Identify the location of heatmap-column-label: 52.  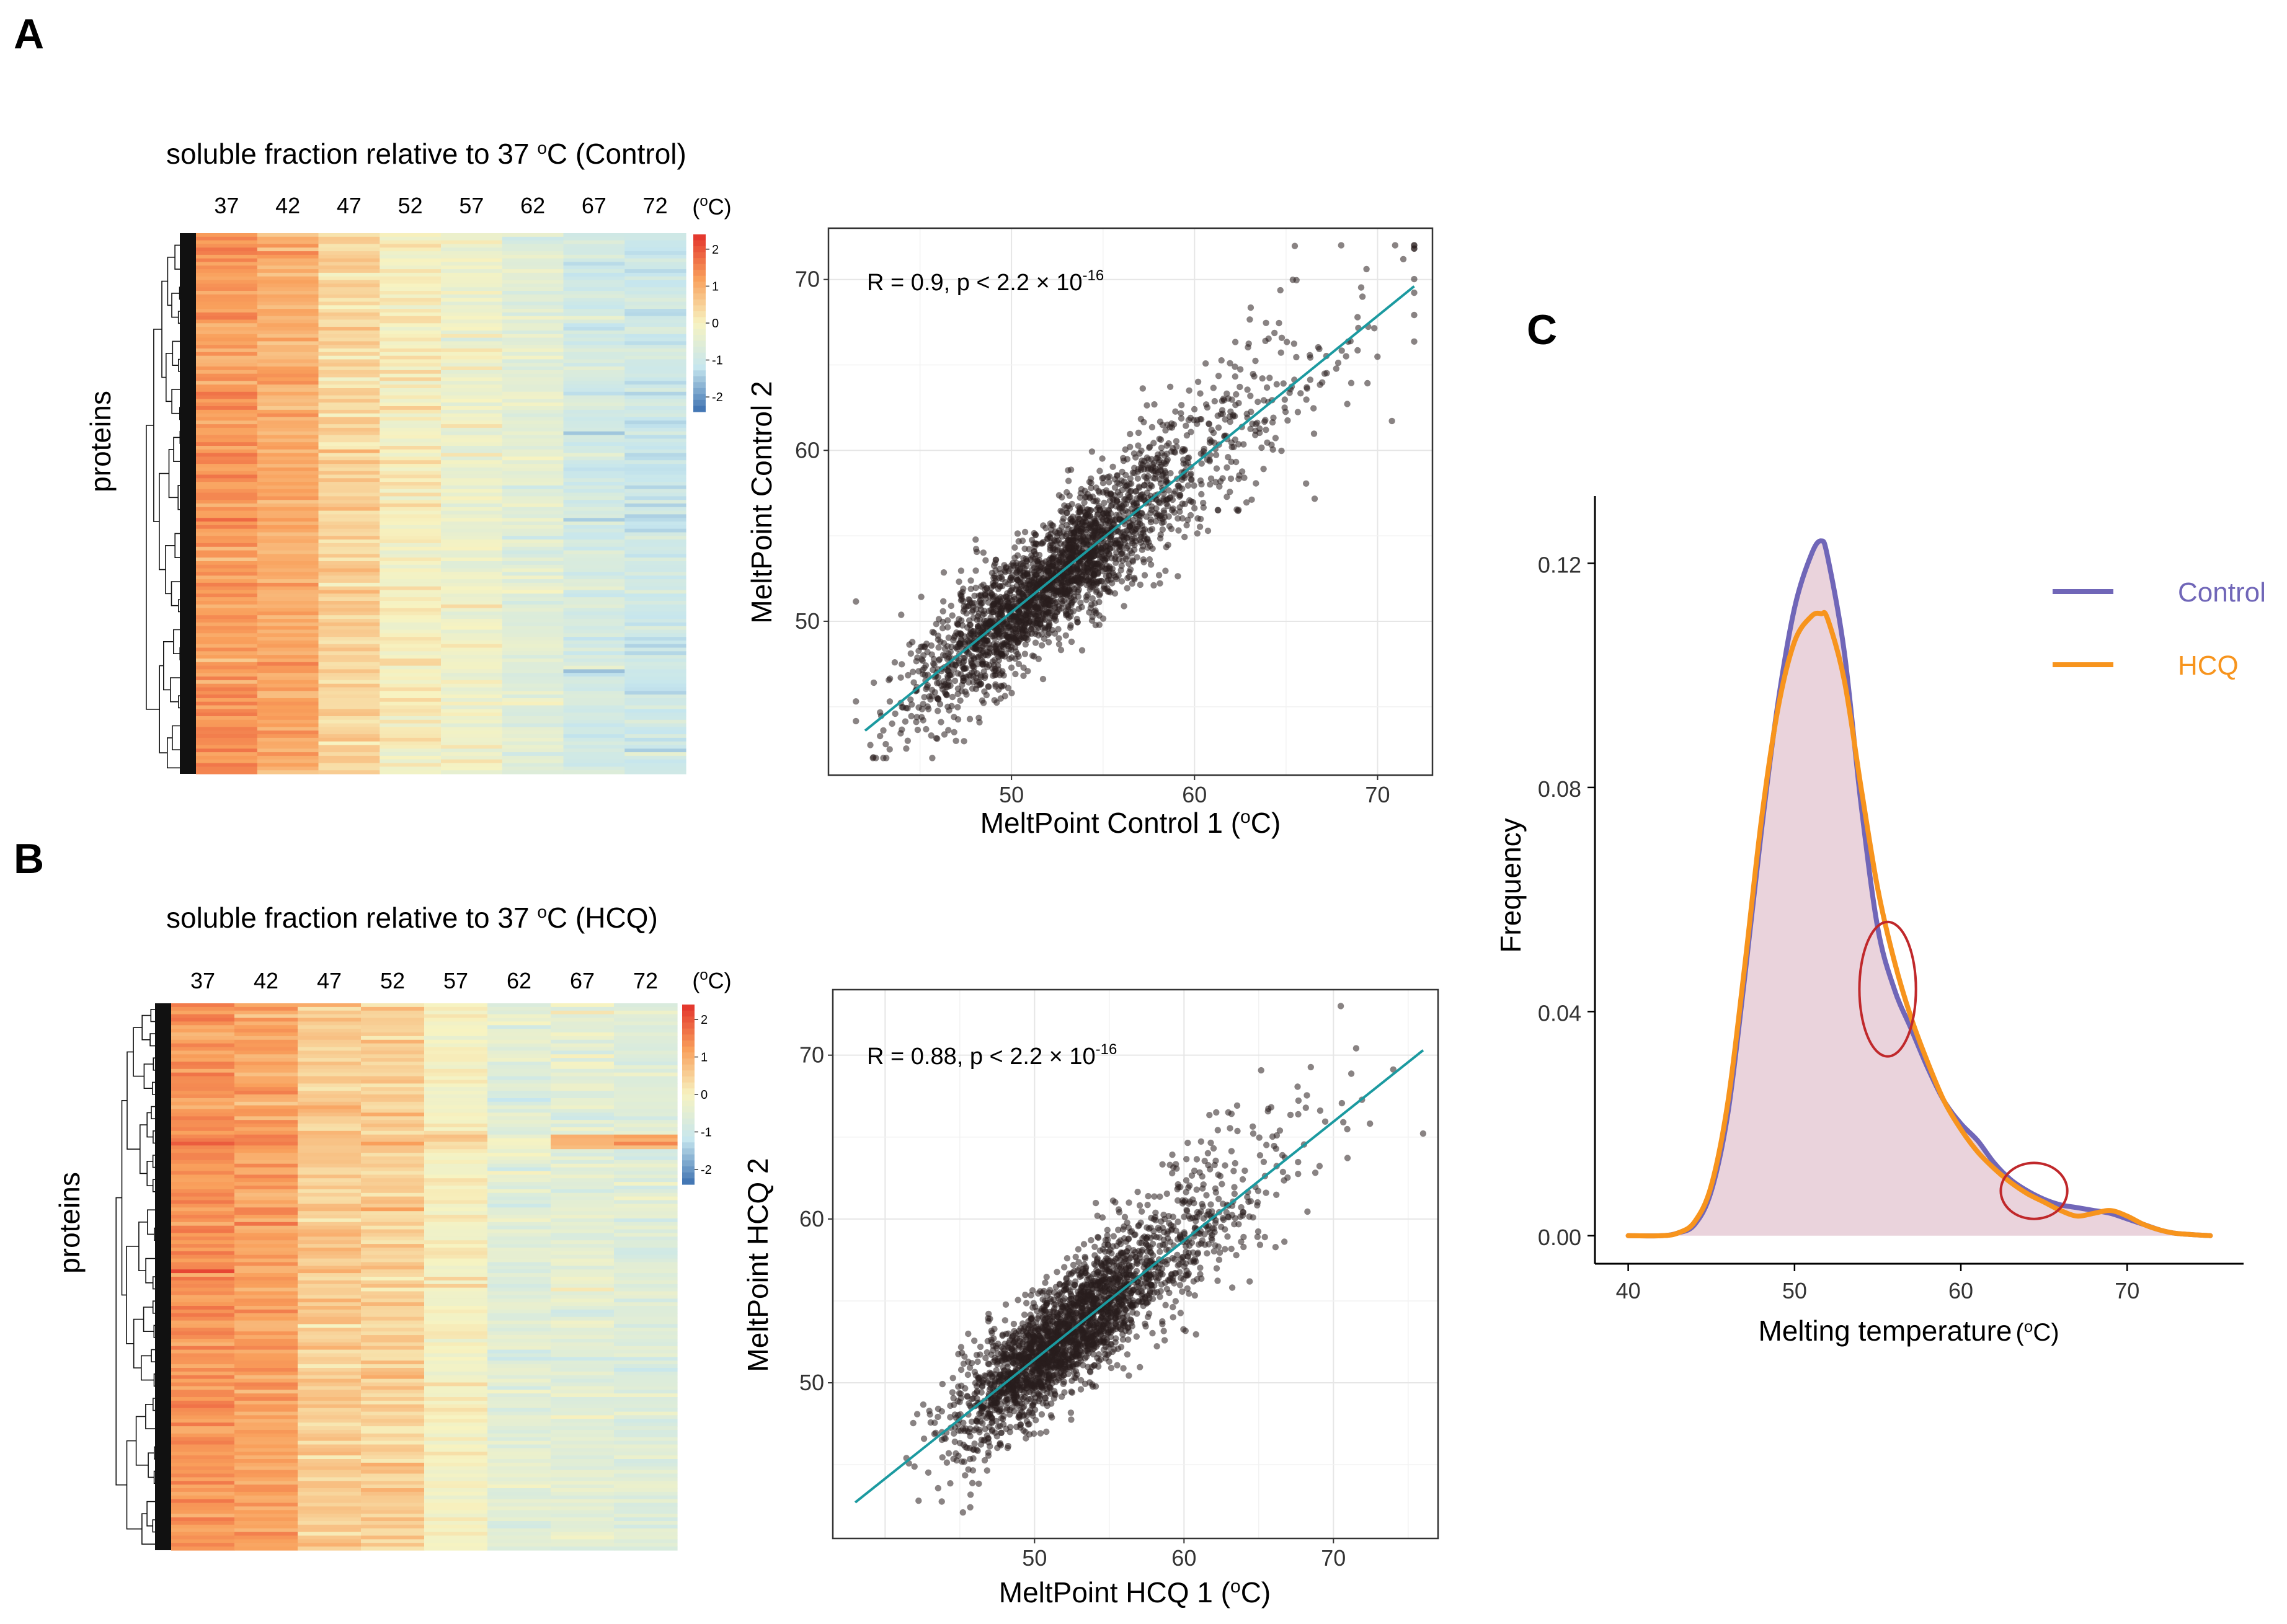
(392, 980).